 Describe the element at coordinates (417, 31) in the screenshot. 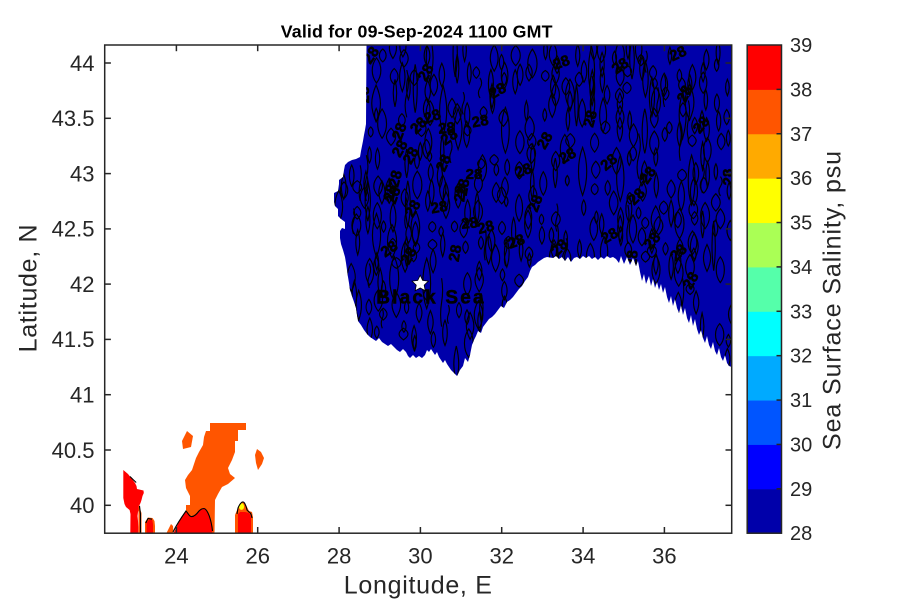

I see `svg-text: Valid for 09-Sep-2024 1100 GMT` at that location.